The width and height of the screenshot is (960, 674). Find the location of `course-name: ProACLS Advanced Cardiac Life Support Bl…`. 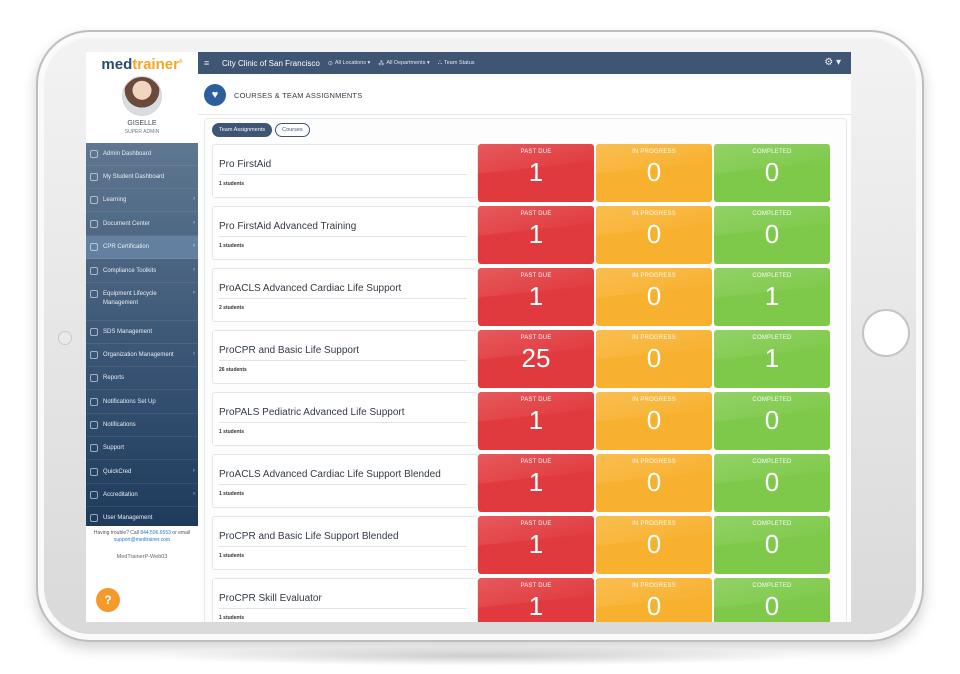

course-name: ProACLS Advanced Cardiac Life Support Bl… is located at coordinates (330, 474).